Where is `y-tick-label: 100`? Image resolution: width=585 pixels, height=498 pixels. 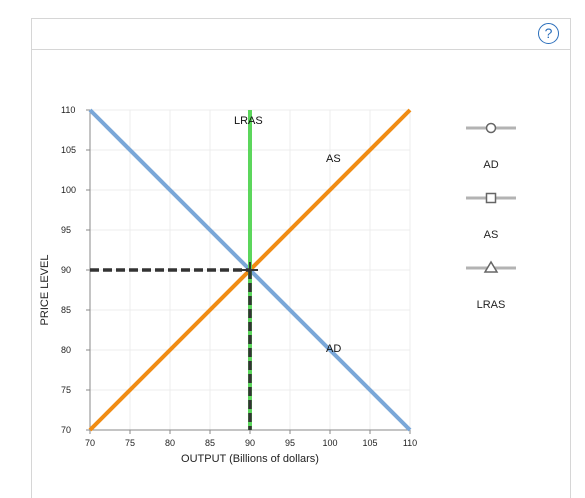
y-tick-label: 100 is located at coordinates (68, 190).